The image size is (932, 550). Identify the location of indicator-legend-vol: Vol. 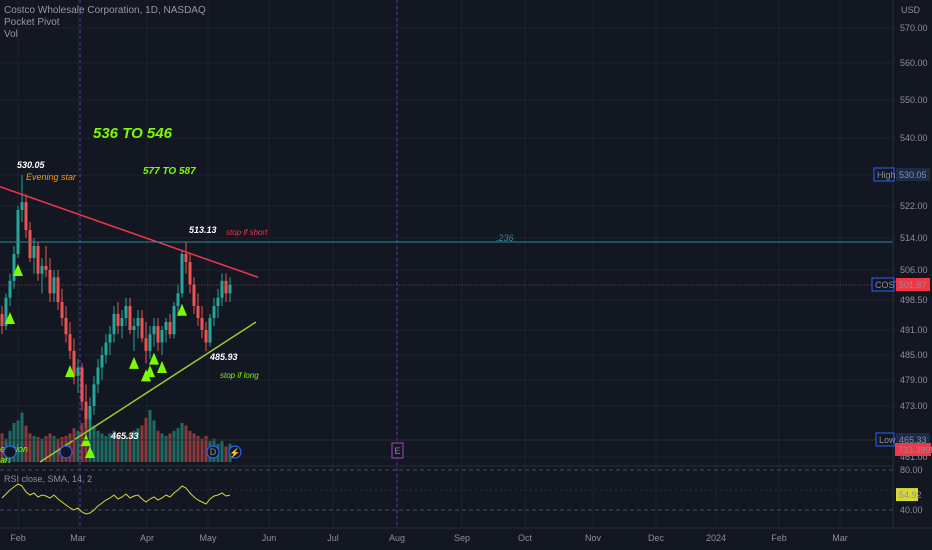
(11, 34).